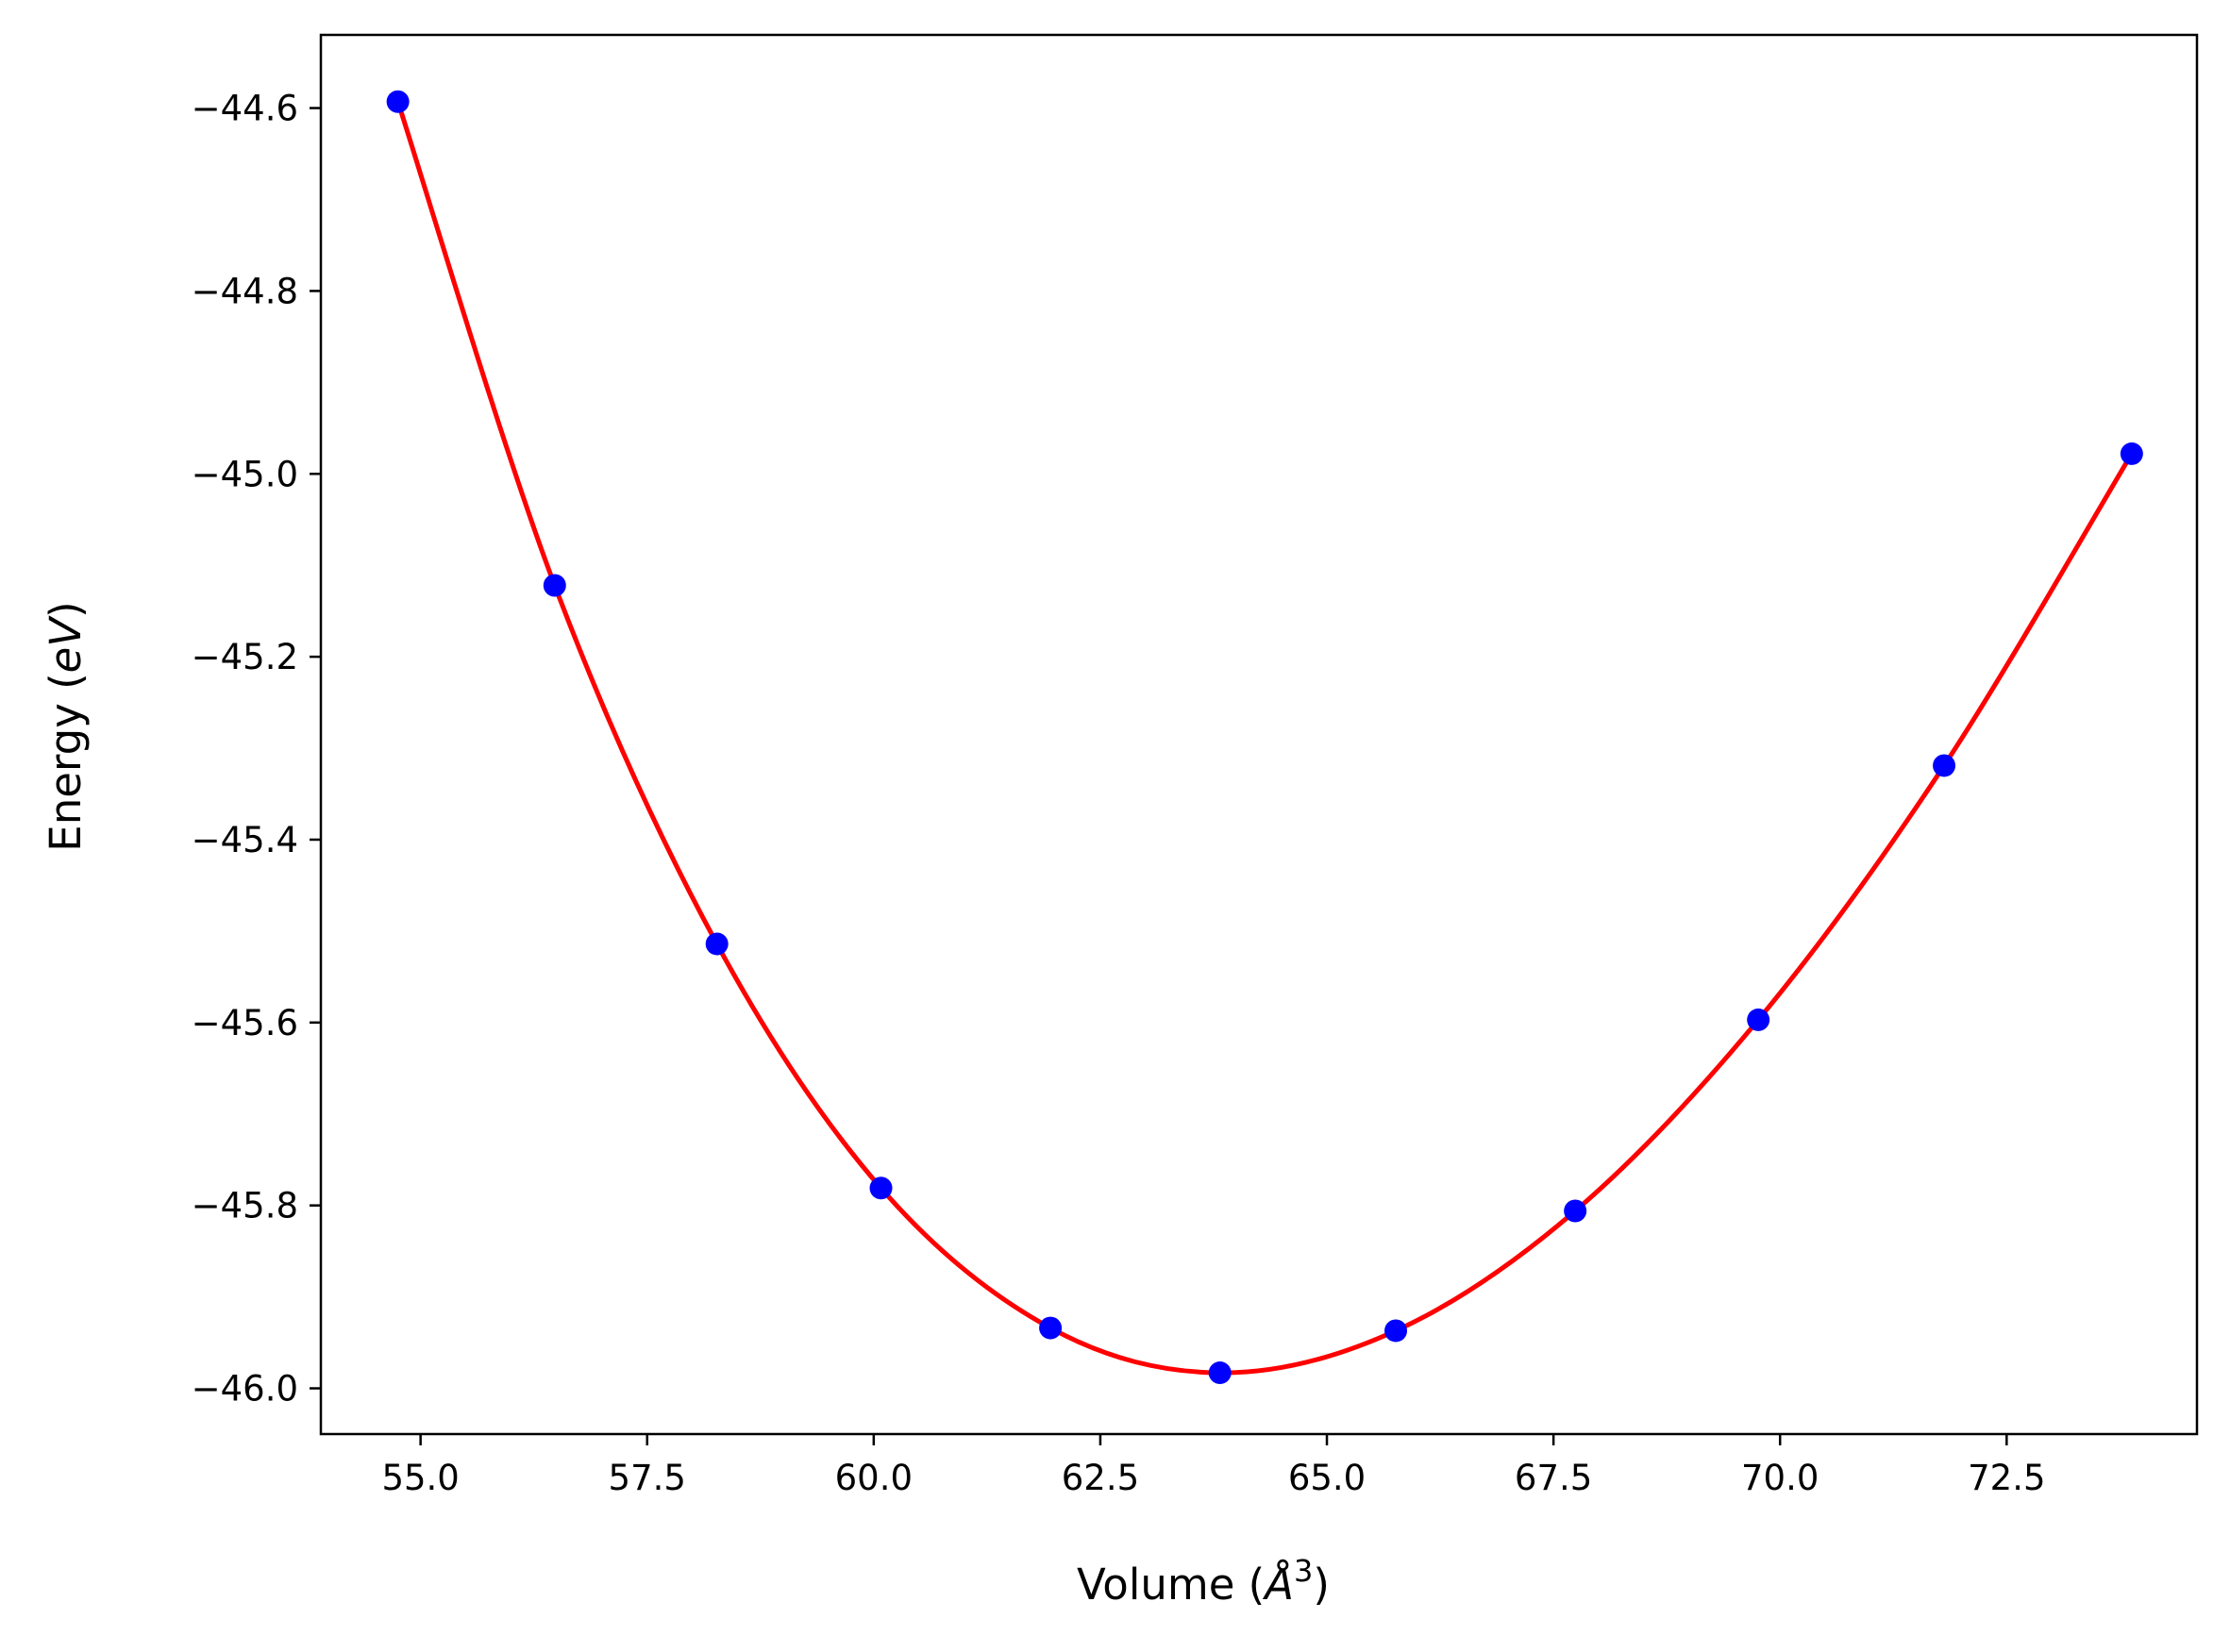 The image size is (2230, 1652). I want to click on y-axis-ticks: −44.6 −44.8 −45.0 −45.2 −45.4 −45.6 −45.8 −46.0, so click(256, 749).